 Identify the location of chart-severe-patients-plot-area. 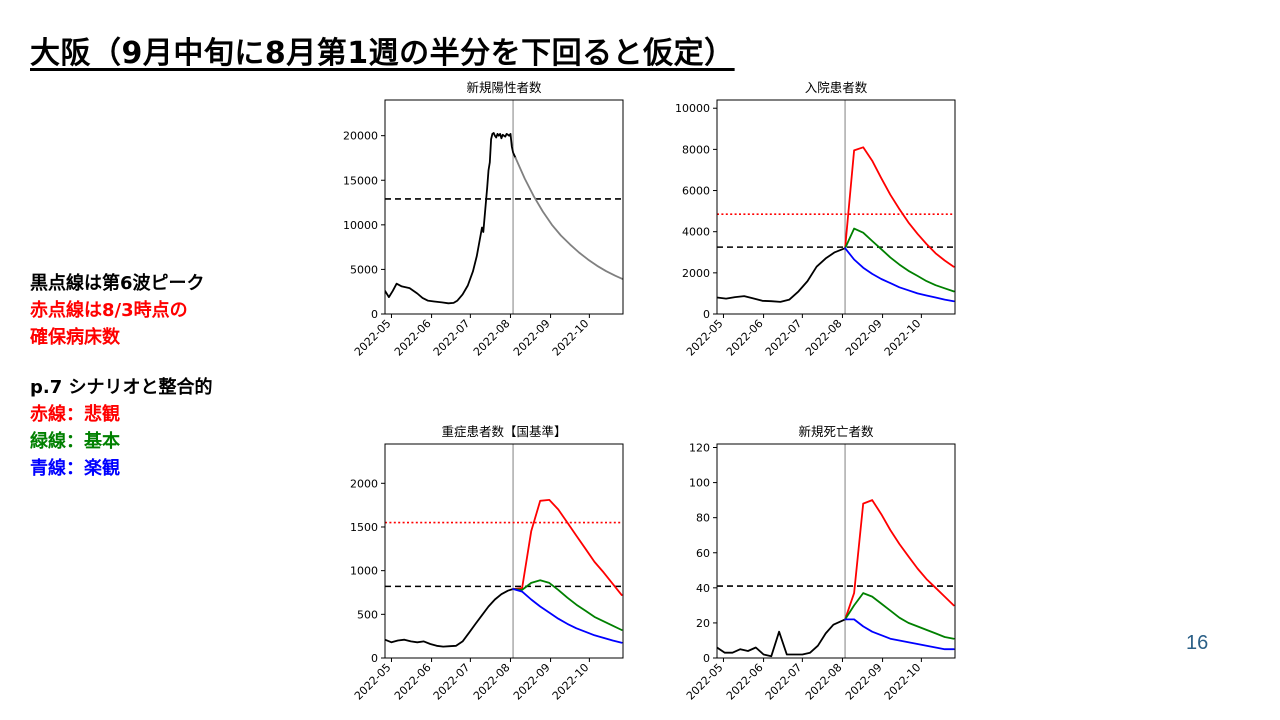
(504, 551).